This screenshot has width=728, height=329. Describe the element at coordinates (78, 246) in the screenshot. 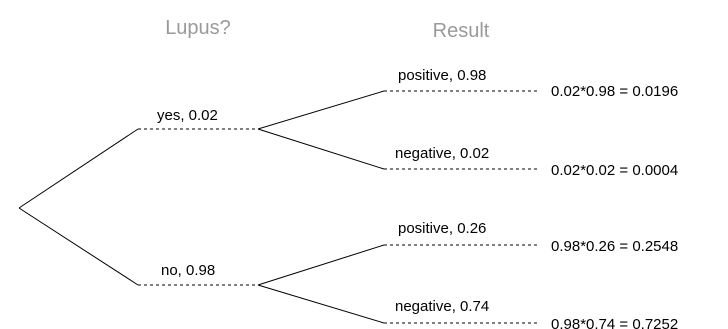

I see `edge-root-no` at that location.